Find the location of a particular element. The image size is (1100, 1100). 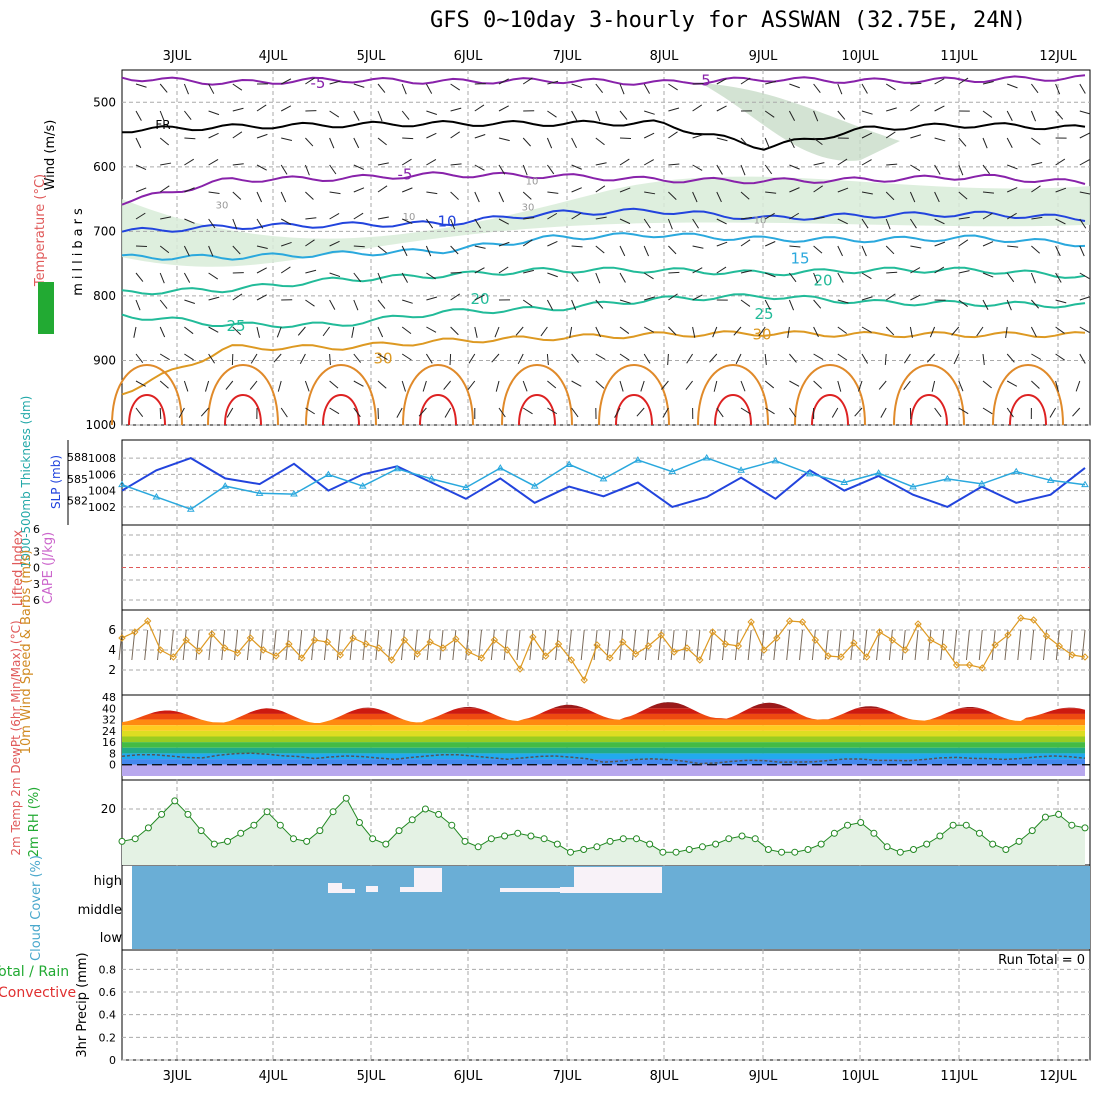

top-day-label: 5JUL is located at coordinates (372, 56).